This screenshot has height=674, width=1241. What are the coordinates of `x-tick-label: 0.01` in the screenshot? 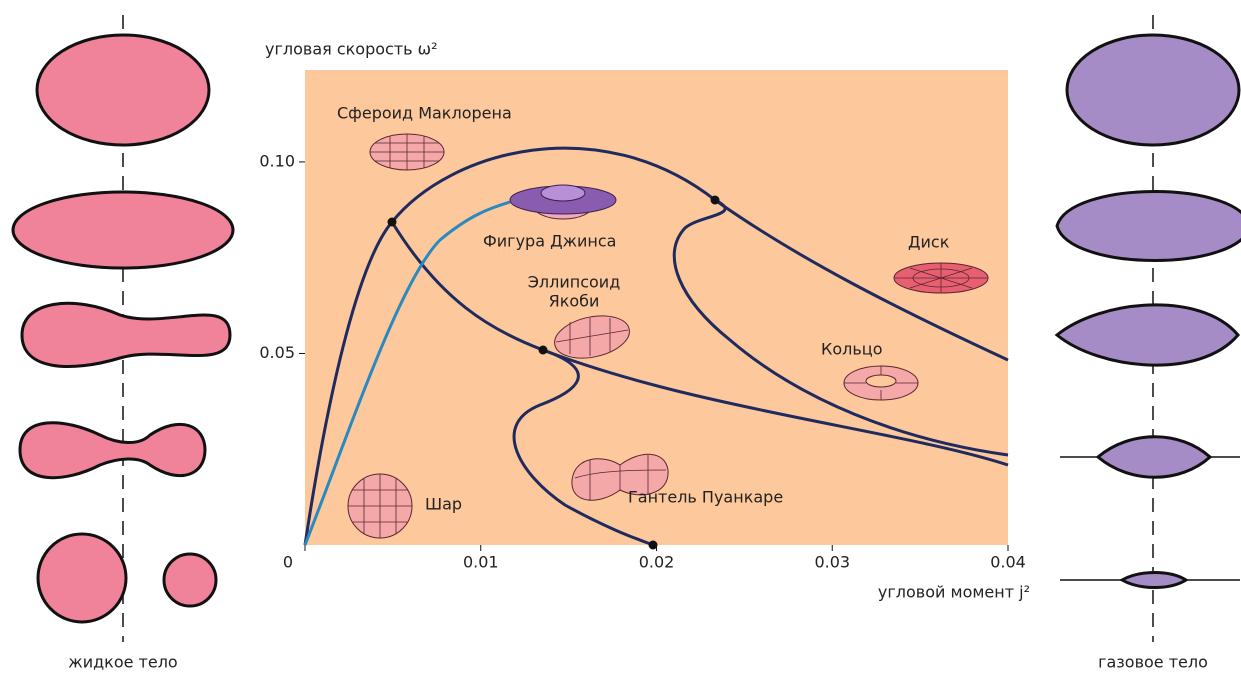 It's located at (481, 562).